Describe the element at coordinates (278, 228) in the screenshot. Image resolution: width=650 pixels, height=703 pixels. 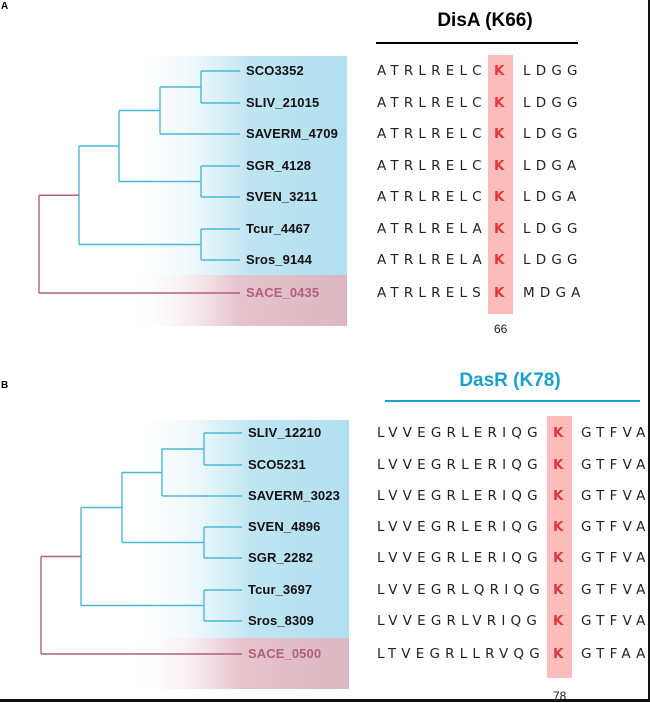
I see `leaf-label: Tcur_4467` at that location.